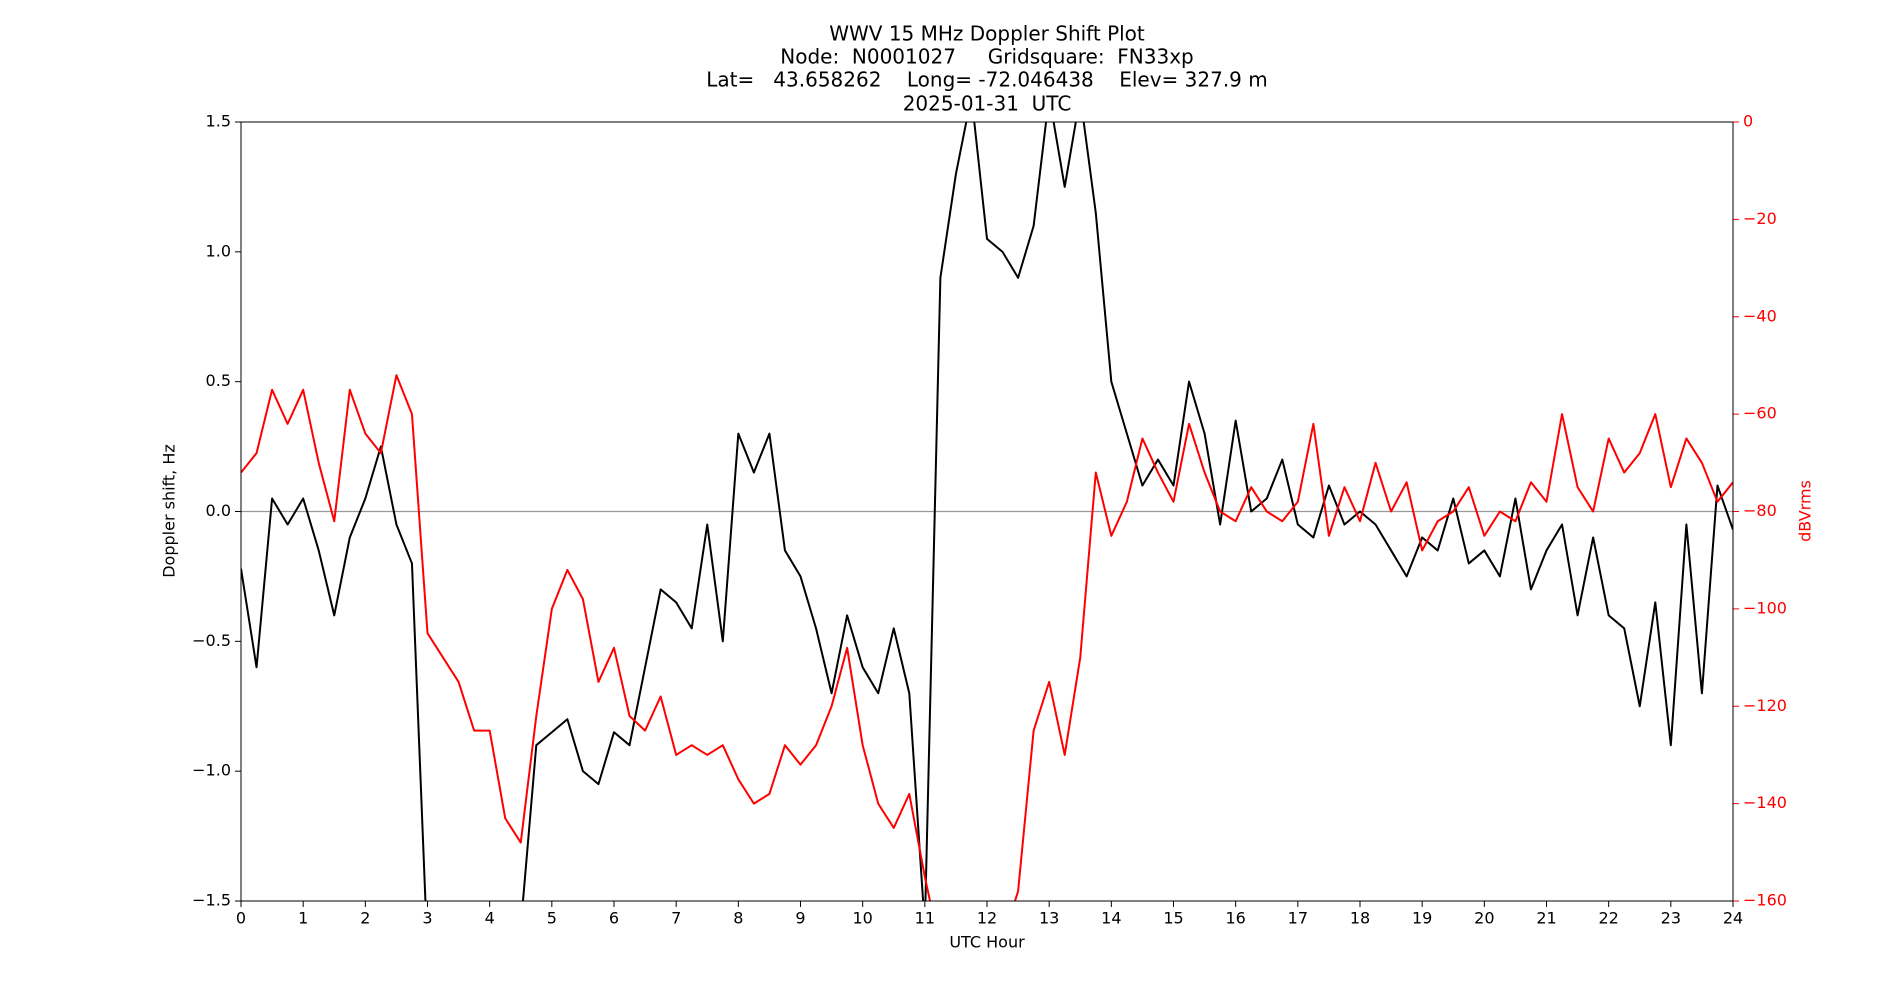 Image resolution: width=1900 pixels, height=1000 pixels. What do you see at coordinates (925, 918) in the screenshot?
I see `x-tick-label: 11` at bounding box center [925, 918].